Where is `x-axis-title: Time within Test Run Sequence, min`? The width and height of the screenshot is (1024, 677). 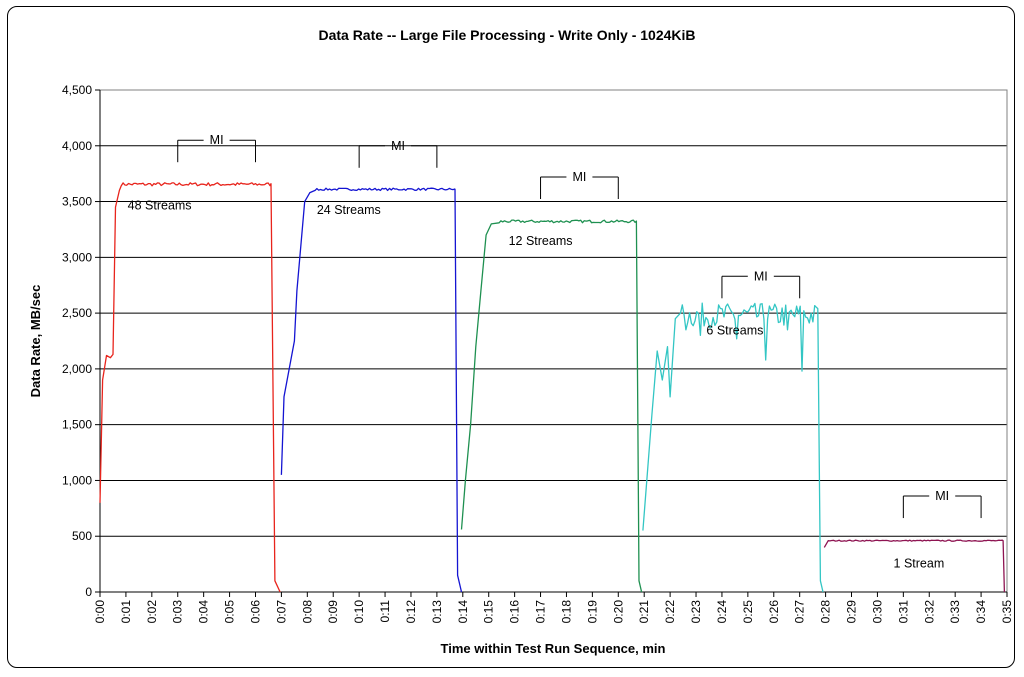
x-axis-title: Time within Test Run Sequence, min is located at coordinates (553, 648).